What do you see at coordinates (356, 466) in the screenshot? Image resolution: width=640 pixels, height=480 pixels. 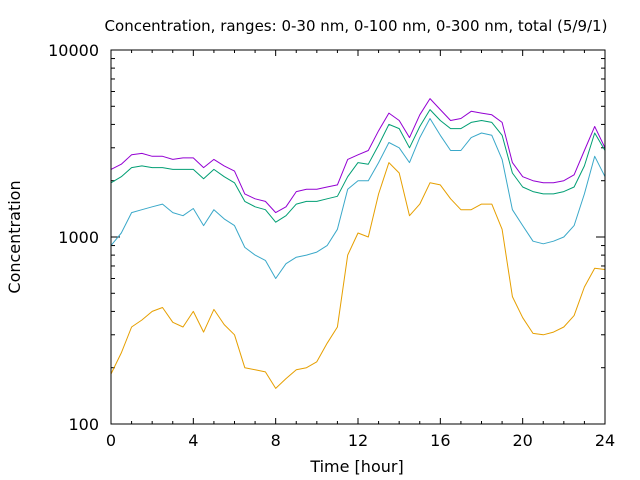 I see `x-axis-label: Time [hour]` at bounding box center [356, 466].